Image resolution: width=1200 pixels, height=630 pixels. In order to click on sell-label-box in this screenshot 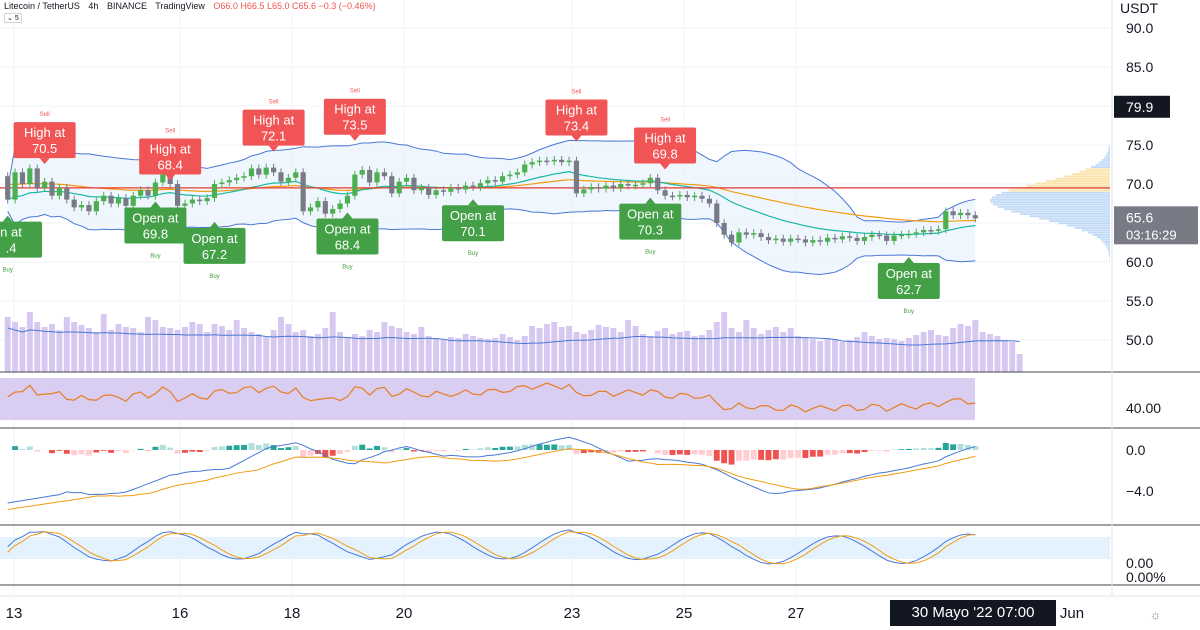, I will do `click(665, 145)`.